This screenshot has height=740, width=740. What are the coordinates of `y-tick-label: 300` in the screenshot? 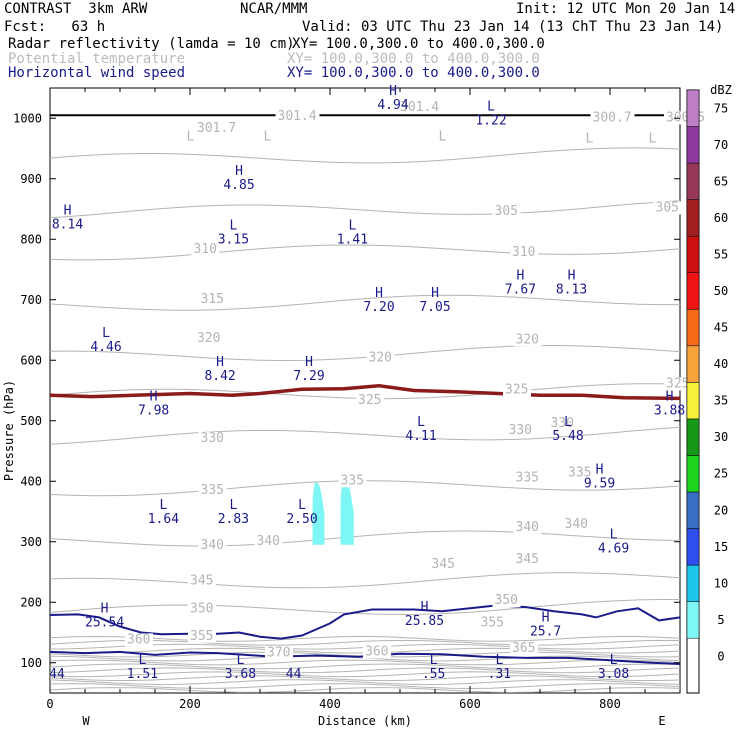 It's located at (31, 542).